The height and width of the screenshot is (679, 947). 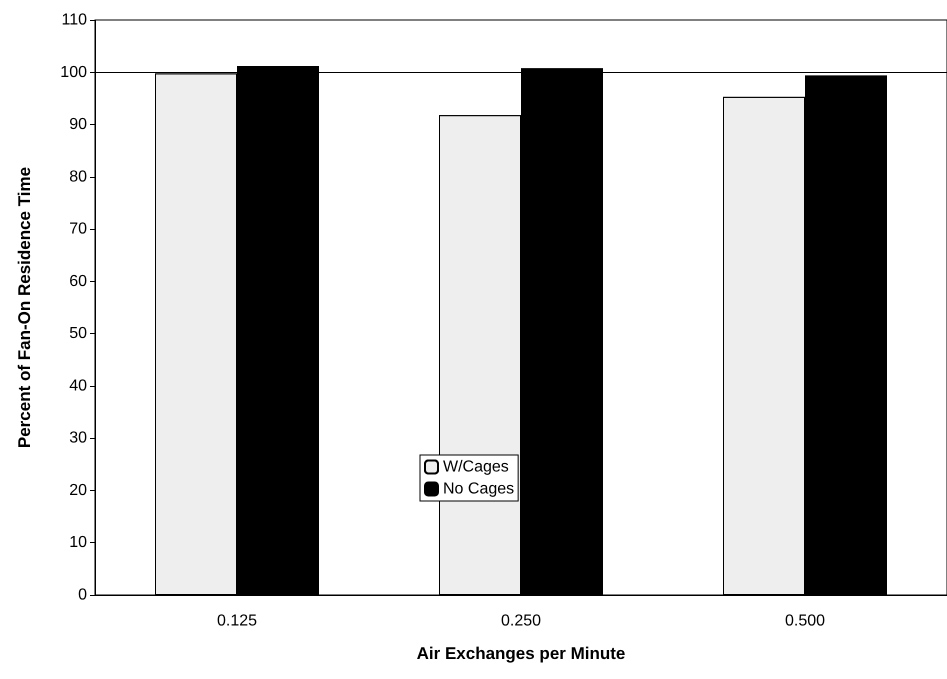 What do you see at coordinates (78, 438) in the screenshot?
I see `y-tick-label: 30` at bounding box center [78, 438].